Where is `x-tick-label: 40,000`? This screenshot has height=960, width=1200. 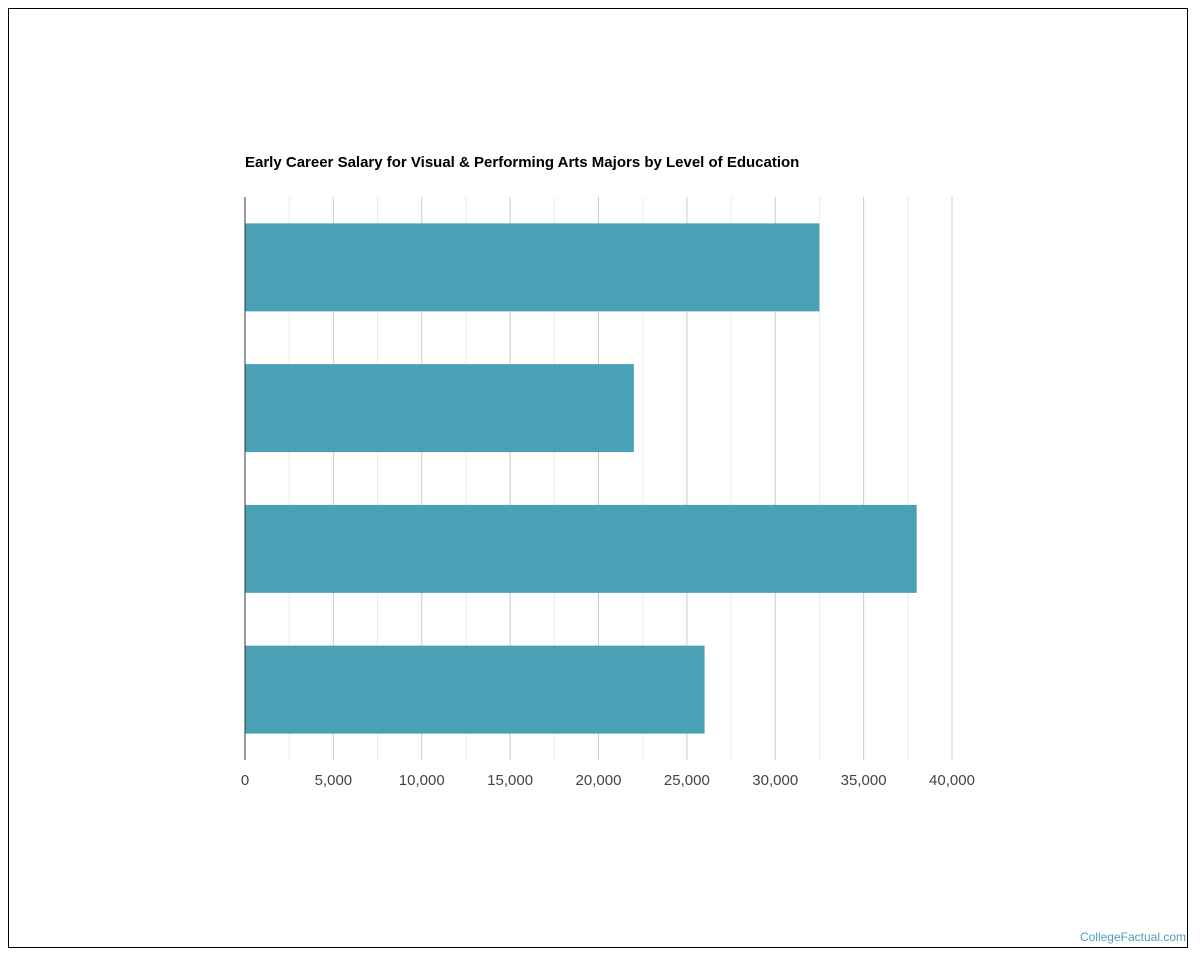
x-tick-label: 40,000 is located at coordinates (952, 780).